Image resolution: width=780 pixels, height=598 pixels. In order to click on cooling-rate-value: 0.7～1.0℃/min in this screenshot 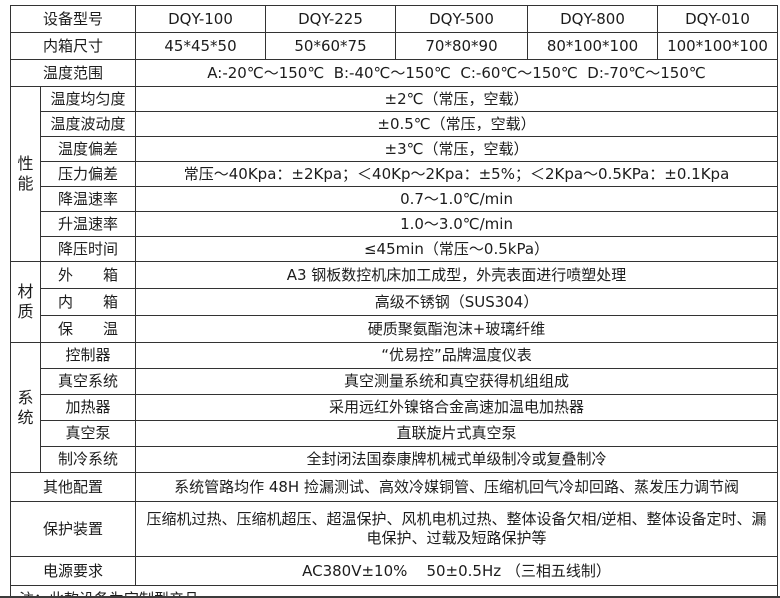, I will do `click(457, 199)`.